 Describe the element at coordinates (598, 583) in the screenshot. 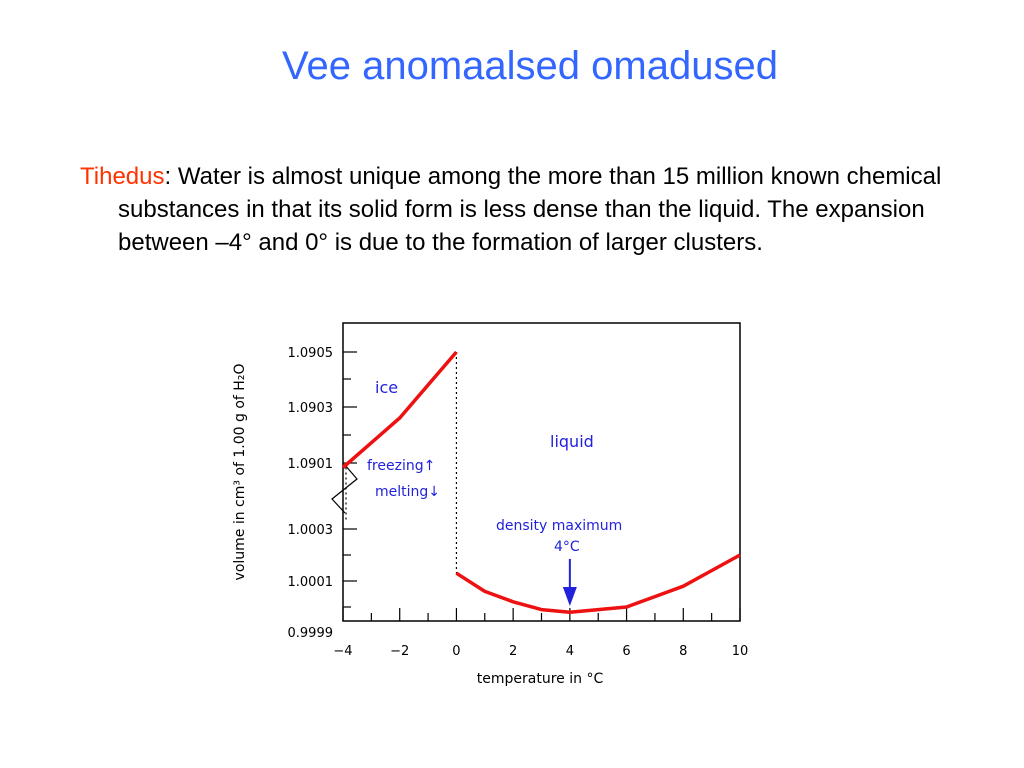

I see `liquid-series-line` at that location.